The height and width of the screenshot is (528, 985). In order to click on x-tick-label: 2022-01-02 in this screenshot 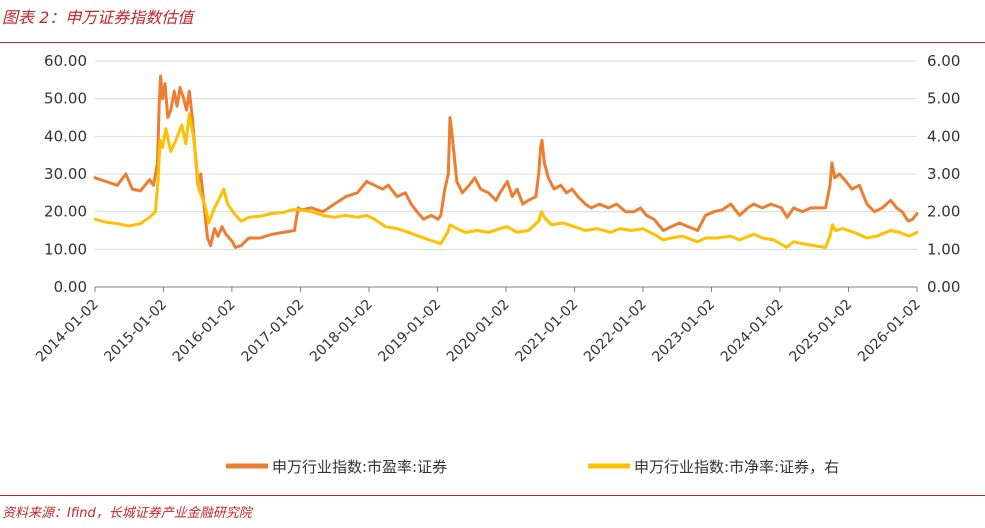, I will do `click(615, 331)`.